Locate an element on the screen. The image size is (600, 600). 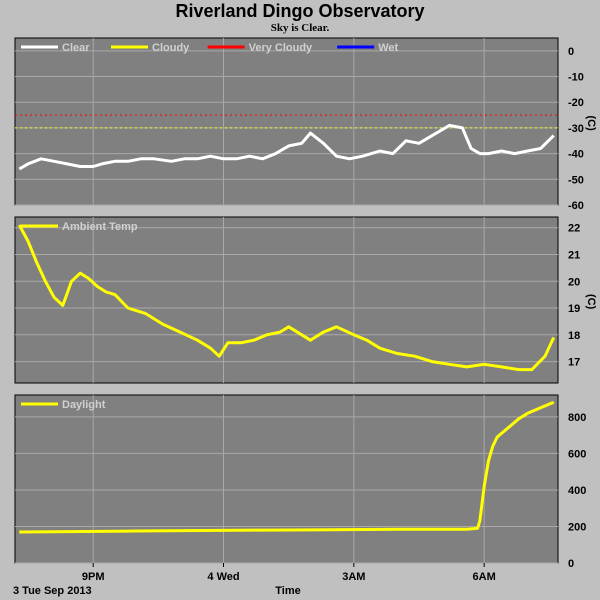
y-tick-label: 22 is located at coordinates (574, 229).